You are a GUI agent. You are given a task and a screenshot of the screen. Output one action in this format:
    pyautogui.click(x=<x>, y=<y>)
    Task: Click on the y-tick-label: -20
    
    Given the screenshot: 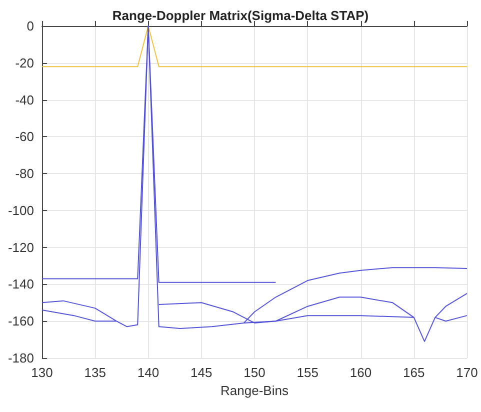 What is the action you would take?
    pyautogui.click(x=24, y=62)
    